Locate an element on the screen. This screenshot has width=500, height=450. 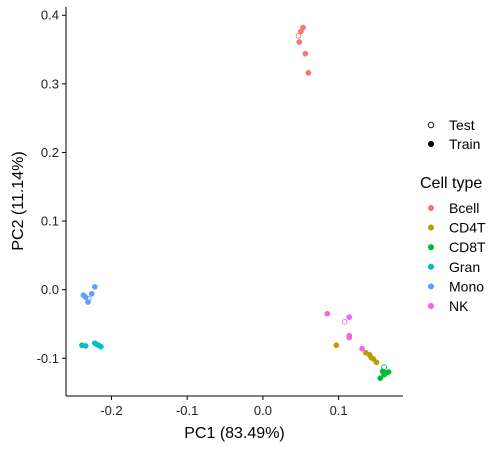
y-tick-label: 0.3 is located at coordinates (50, 83).